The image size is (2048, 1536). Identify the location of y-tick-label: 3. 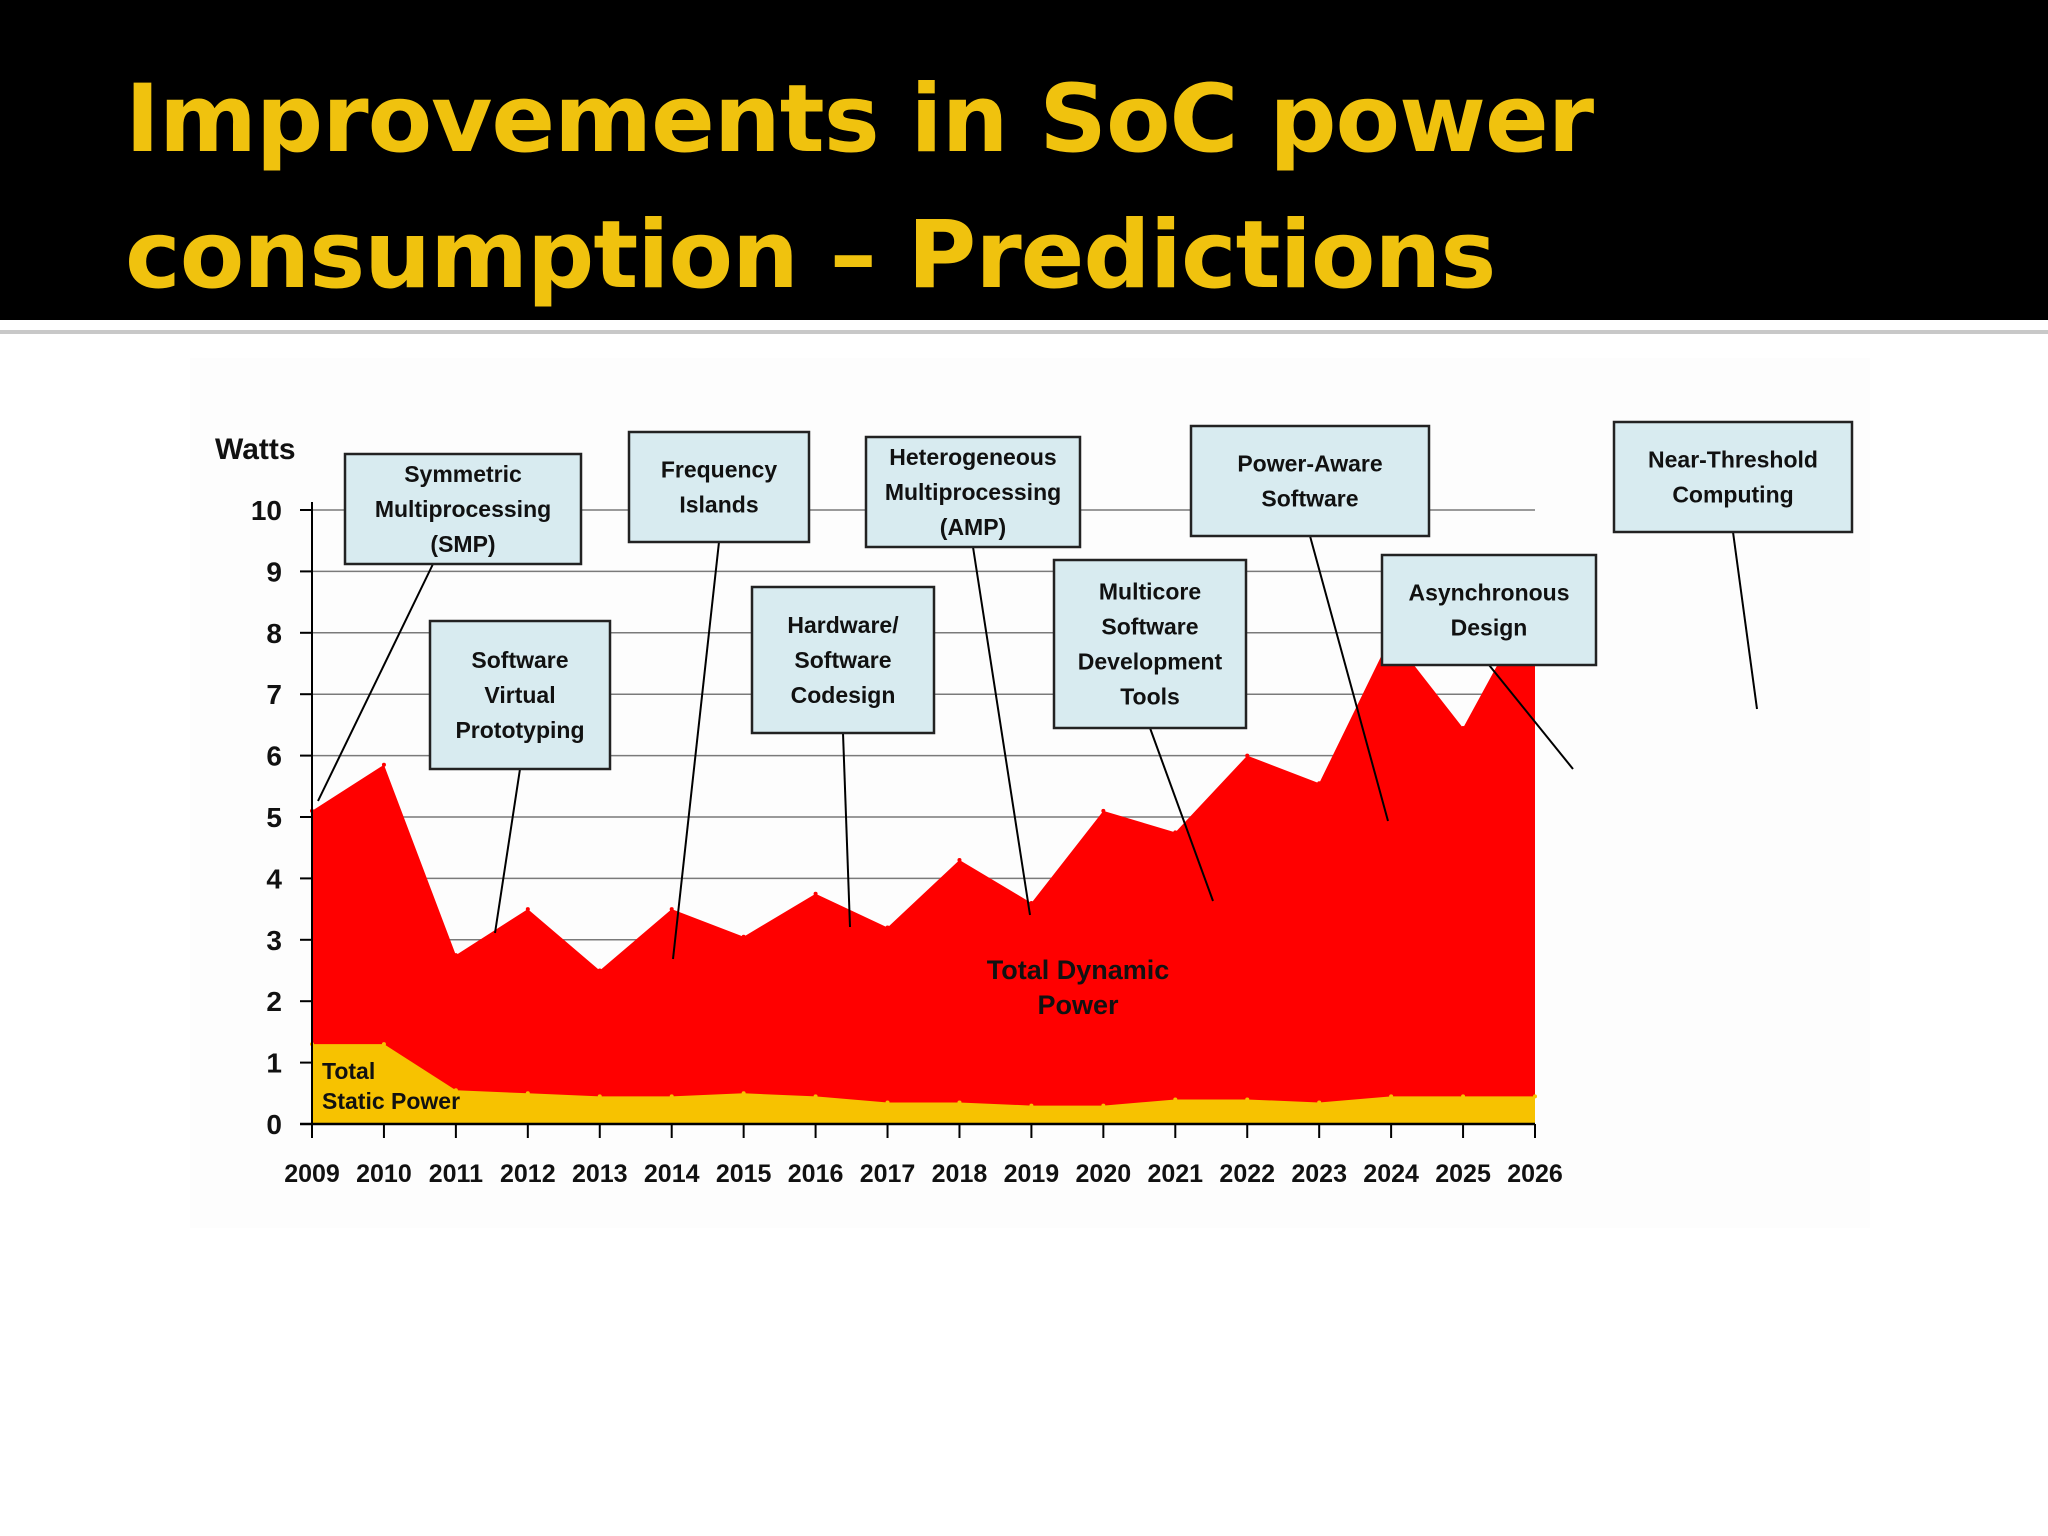
(274, 940).